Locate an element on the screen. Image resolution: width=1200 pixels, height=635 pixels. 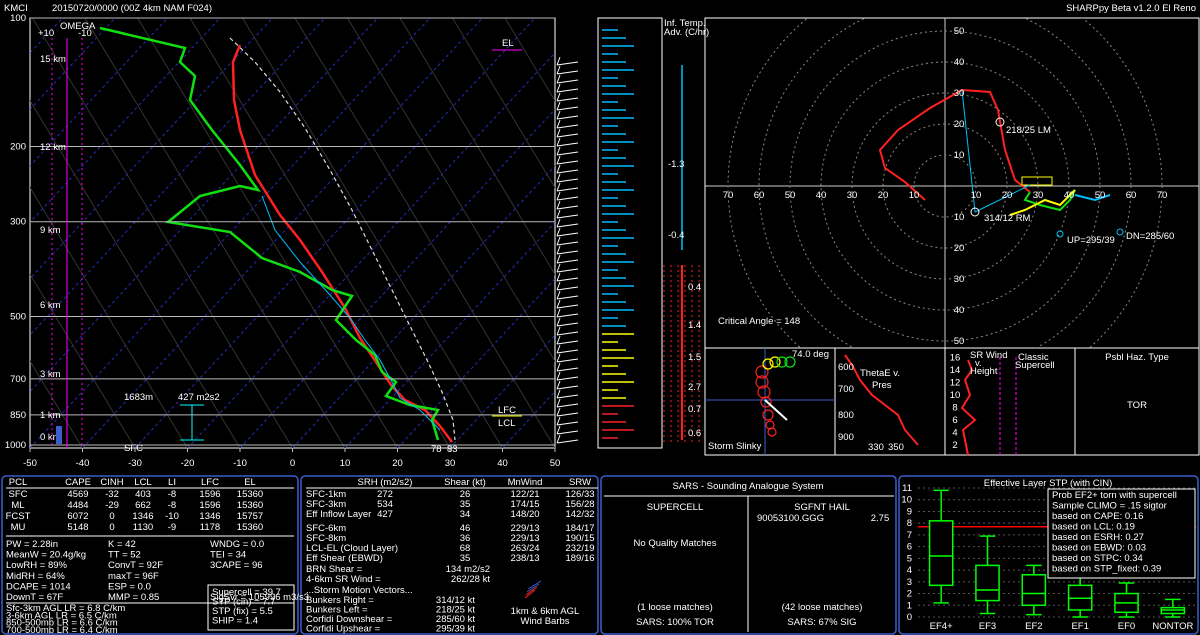
motion-value: 285/60 kt is located at coordinates (455, 619).